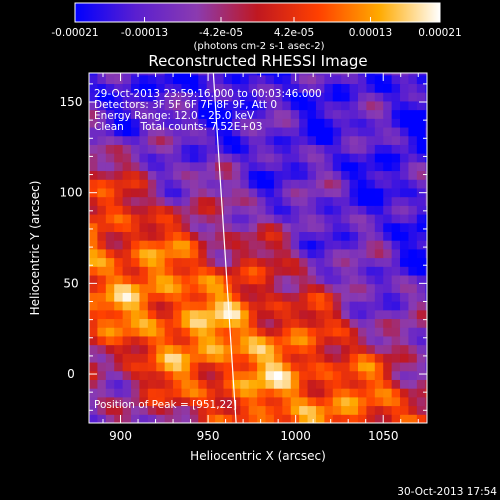 This screenshot has width=500, height=500. I want to click on footer-timestamp: 30-Oct-2013 17:54, so click(447, 492).